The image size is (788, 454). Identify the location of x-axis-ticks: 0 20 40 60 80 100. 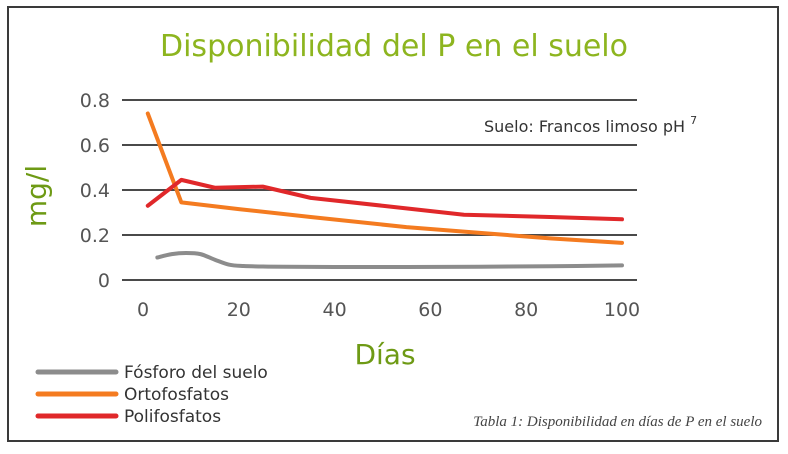
(388, 310).